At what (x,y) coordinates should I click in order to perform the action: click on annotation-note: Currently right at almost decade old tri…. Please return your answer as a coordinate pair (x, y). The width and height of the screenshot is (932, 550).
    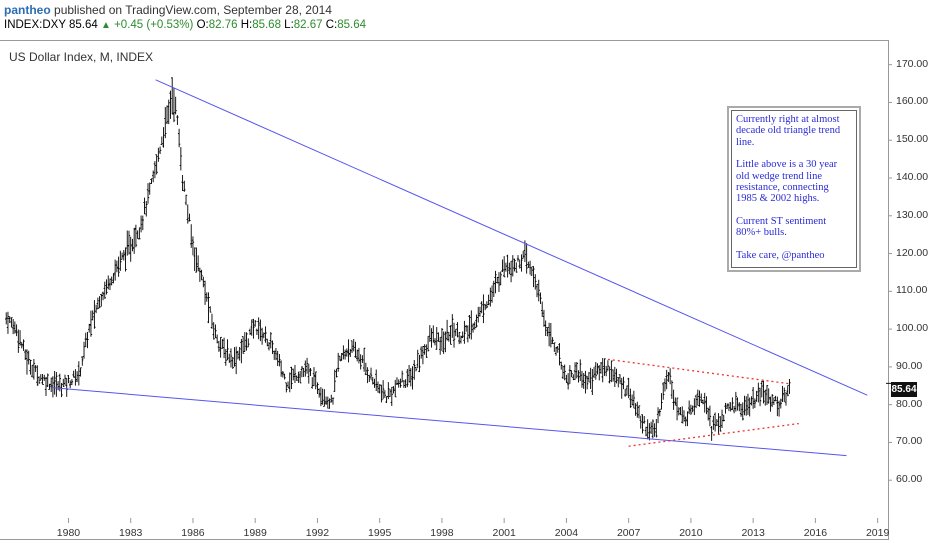
    Looking at the image, I should click on (794, 189).